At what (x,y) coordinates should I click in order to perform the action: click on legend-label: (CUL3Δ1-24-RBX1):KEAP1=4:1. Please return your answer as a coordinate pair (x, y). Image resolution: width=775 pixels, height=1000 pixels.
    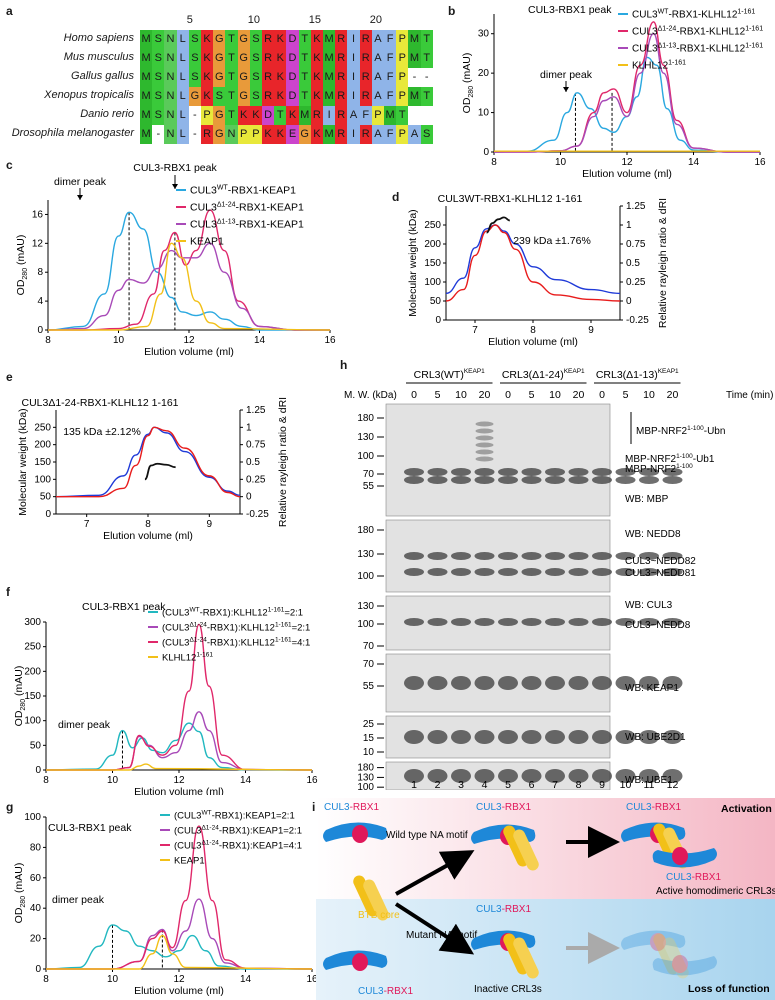
    Looking at the image, I should click on (238, 846).